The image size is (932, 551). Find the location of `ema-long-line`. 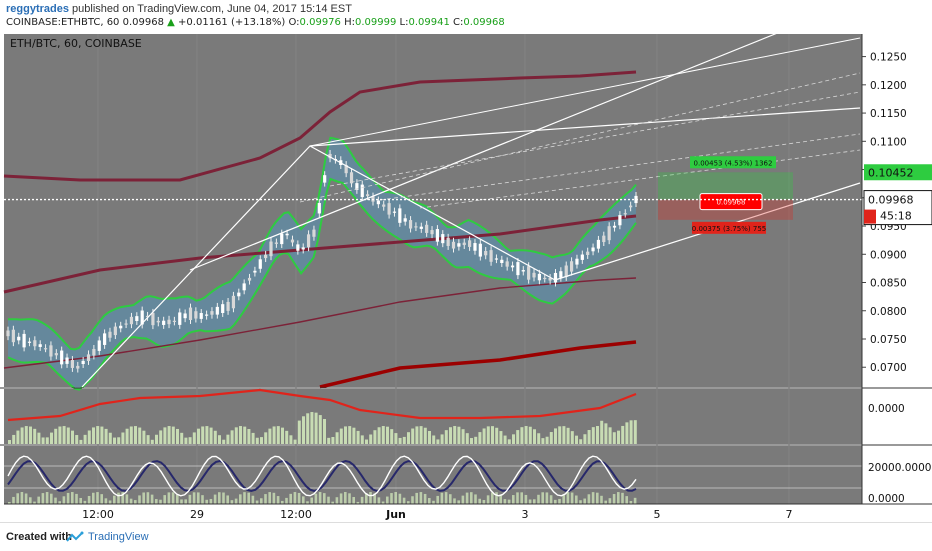

ema-long-line is located at coordinates (478, 364).